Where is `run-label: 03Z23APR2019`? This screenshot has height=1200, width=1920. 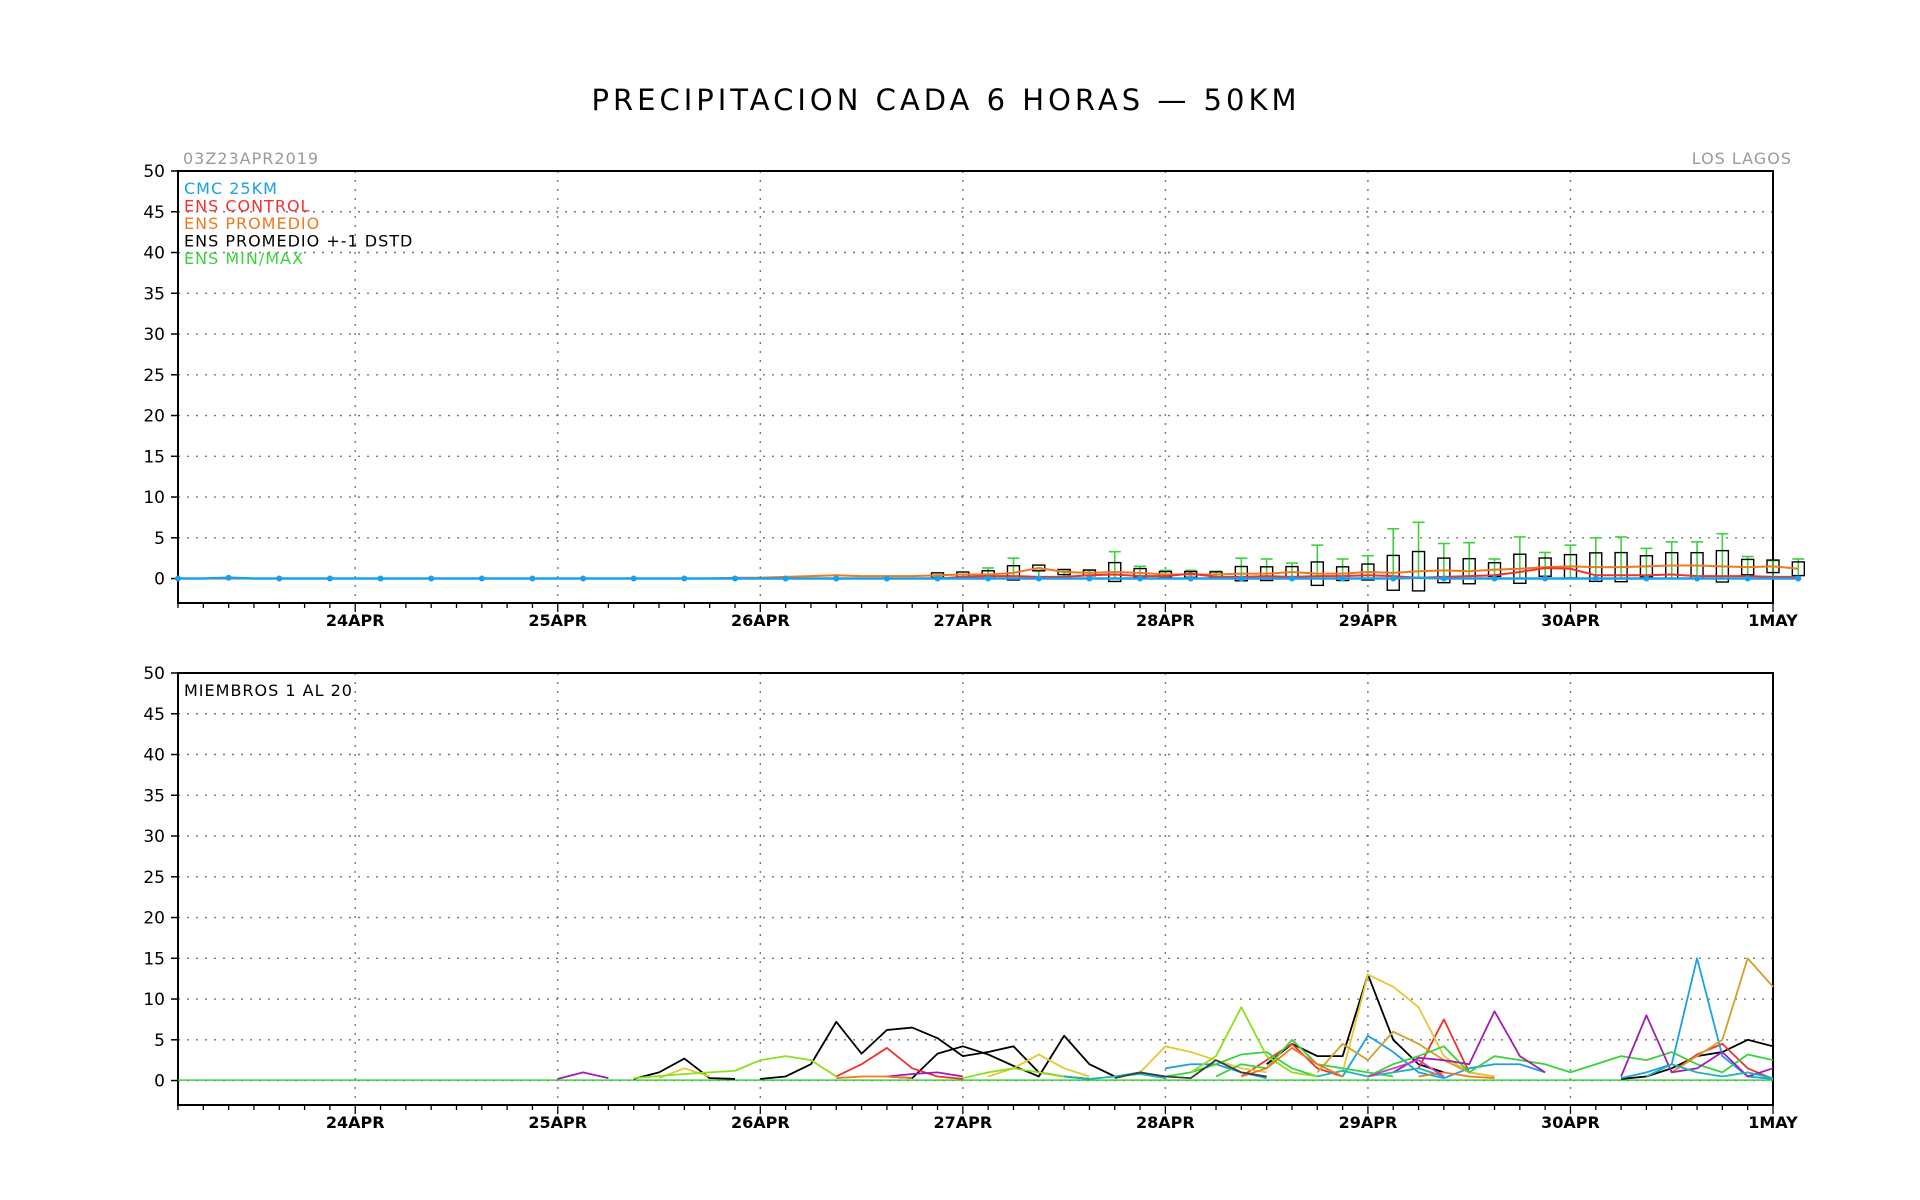 run-label: 03Z23APR2019 is located at coordinates (251, 158).